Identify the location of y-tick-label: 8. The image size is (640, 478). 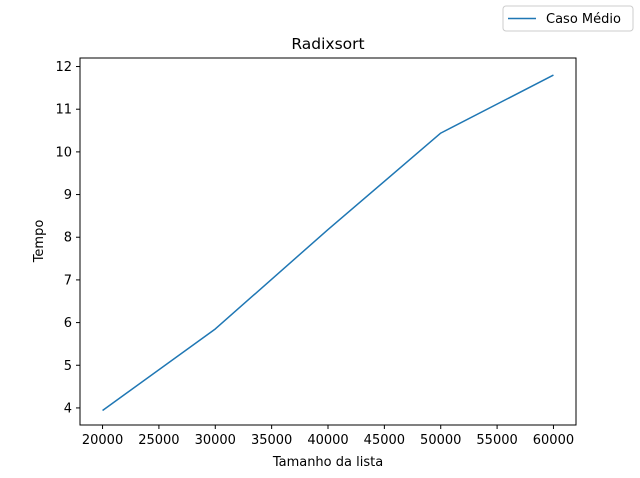
(68, 238).